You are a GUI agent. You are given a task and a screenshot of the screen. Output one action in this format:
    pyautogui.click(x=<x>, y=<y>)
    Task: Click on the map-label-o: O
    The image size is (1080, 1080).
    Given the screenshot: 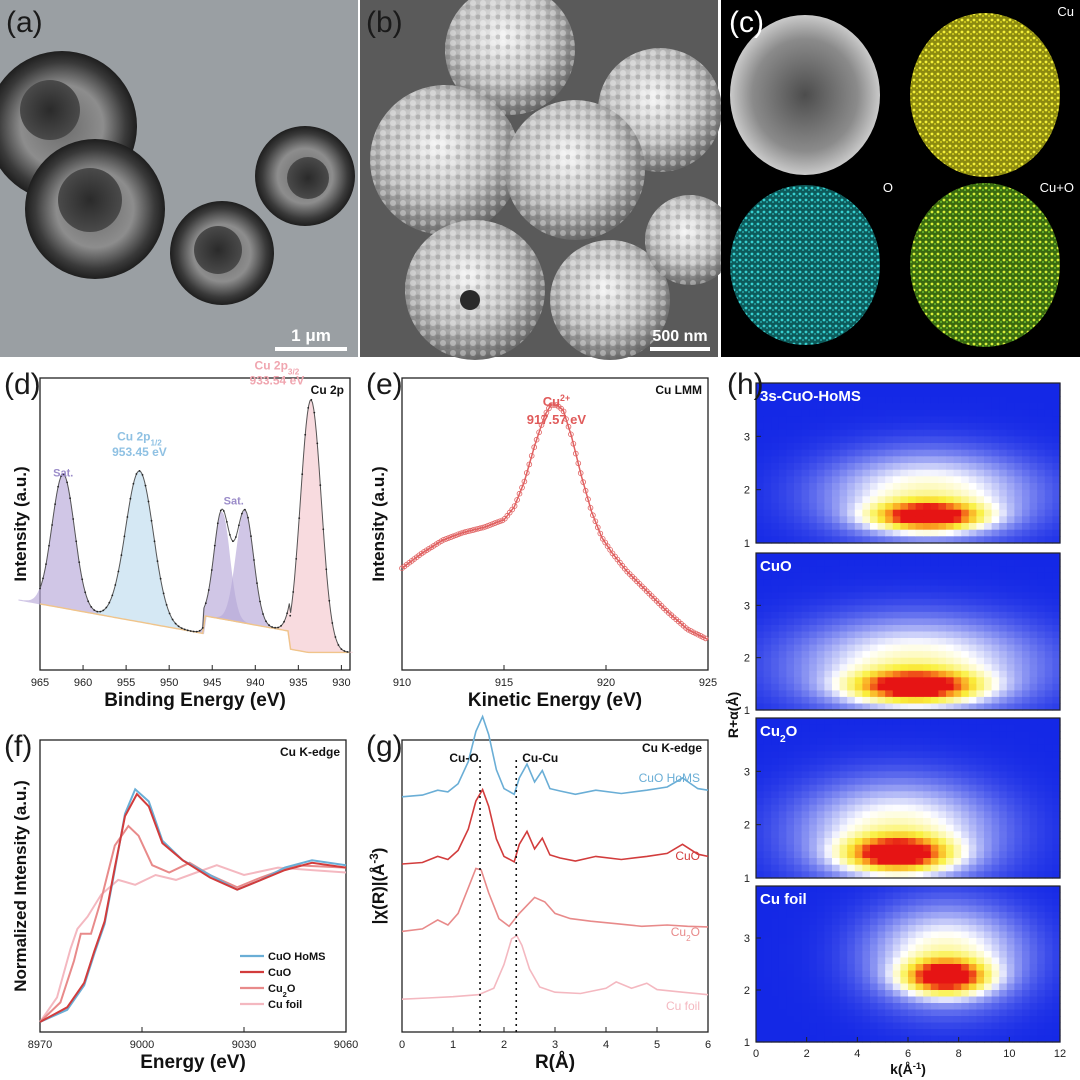 What is the action you would take?
    pyautogui.click(x=888, y=187)
    